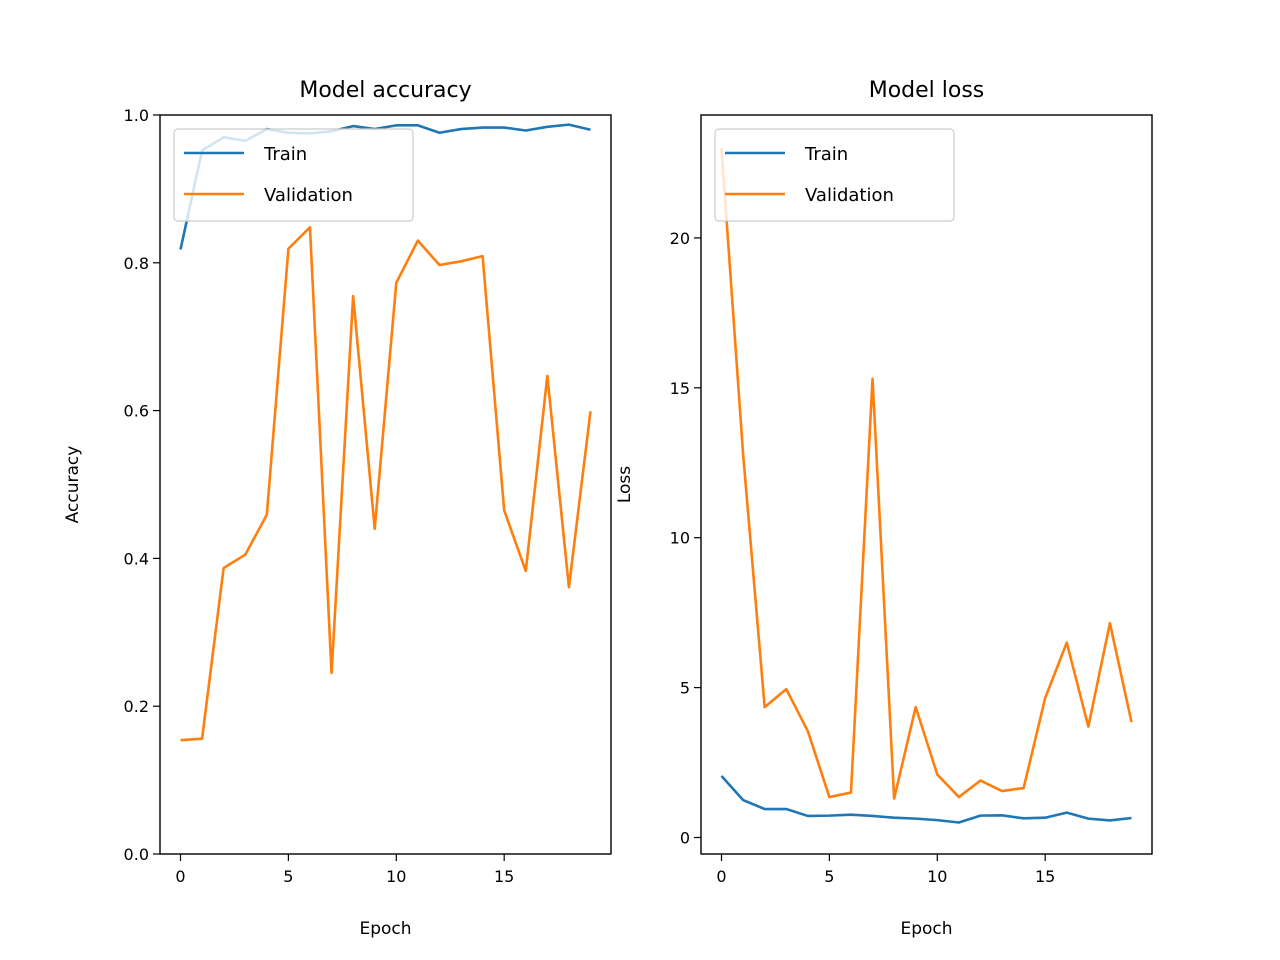  Describe the element at coordinates (685, 688) in the screenshot. I see `y-tick-label: 5` at that location.